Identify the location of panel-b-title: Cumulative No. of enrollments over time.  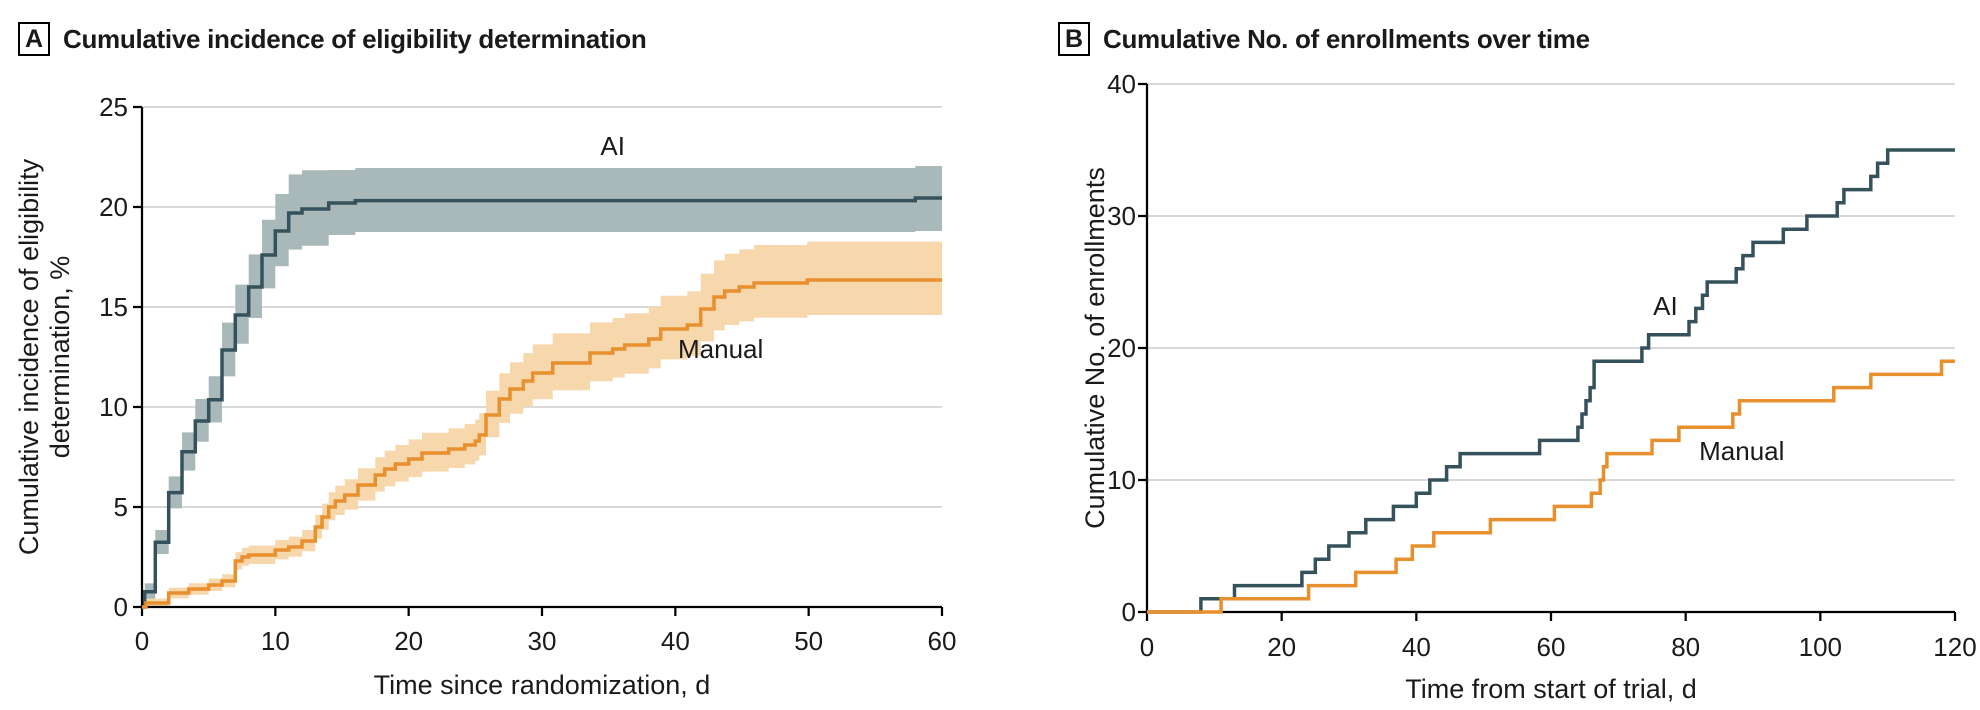
(1346, 38).